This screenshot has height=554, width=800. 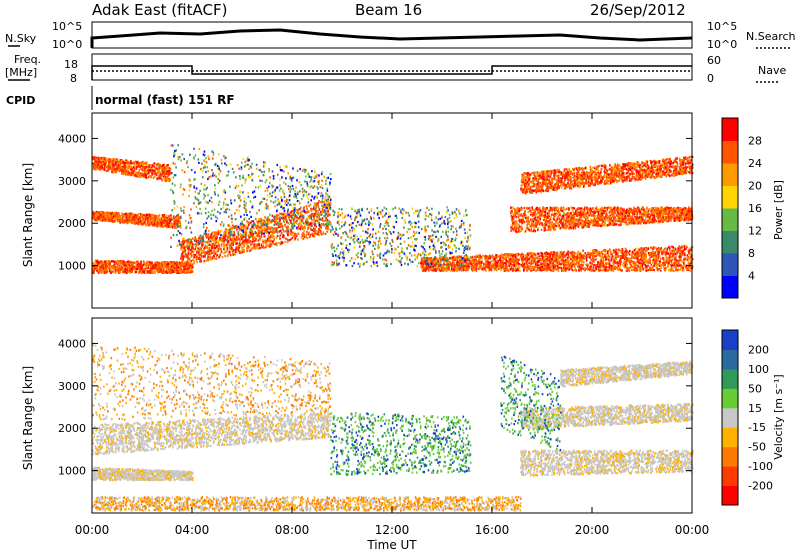 I want to click on velocity-ytick-label: 4000, so click(x=72, y=343).